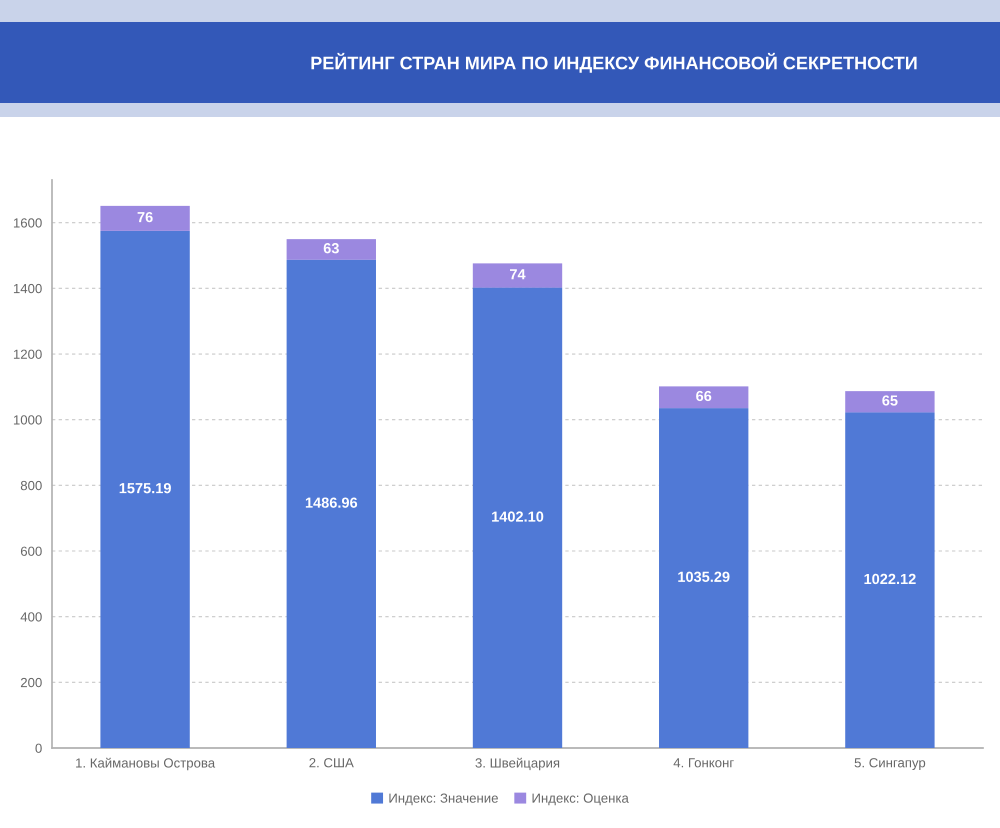 The height and width of the screenshot is (828, 1000). I want to click on data-label: 1402.10, so click(518, 516).